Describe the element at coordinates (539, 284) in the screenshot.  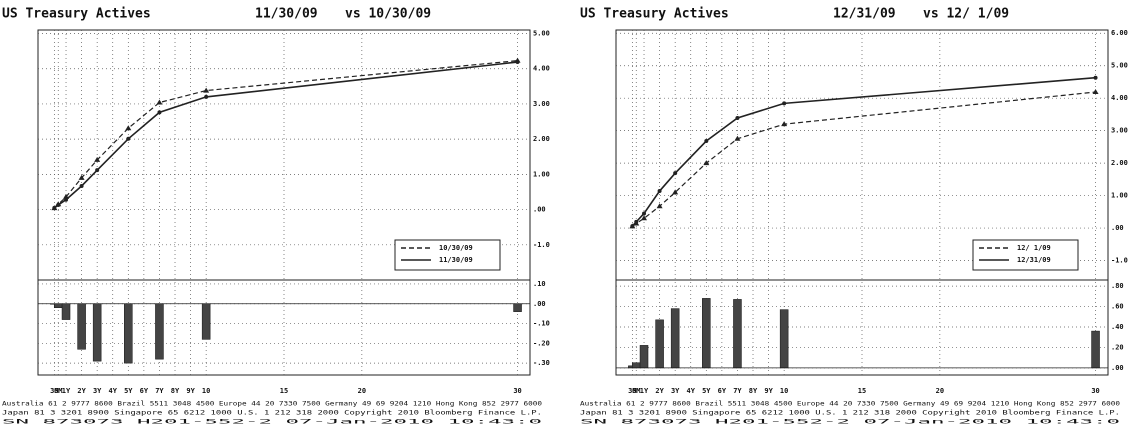
I see `y-tick-label: .10` at that location.